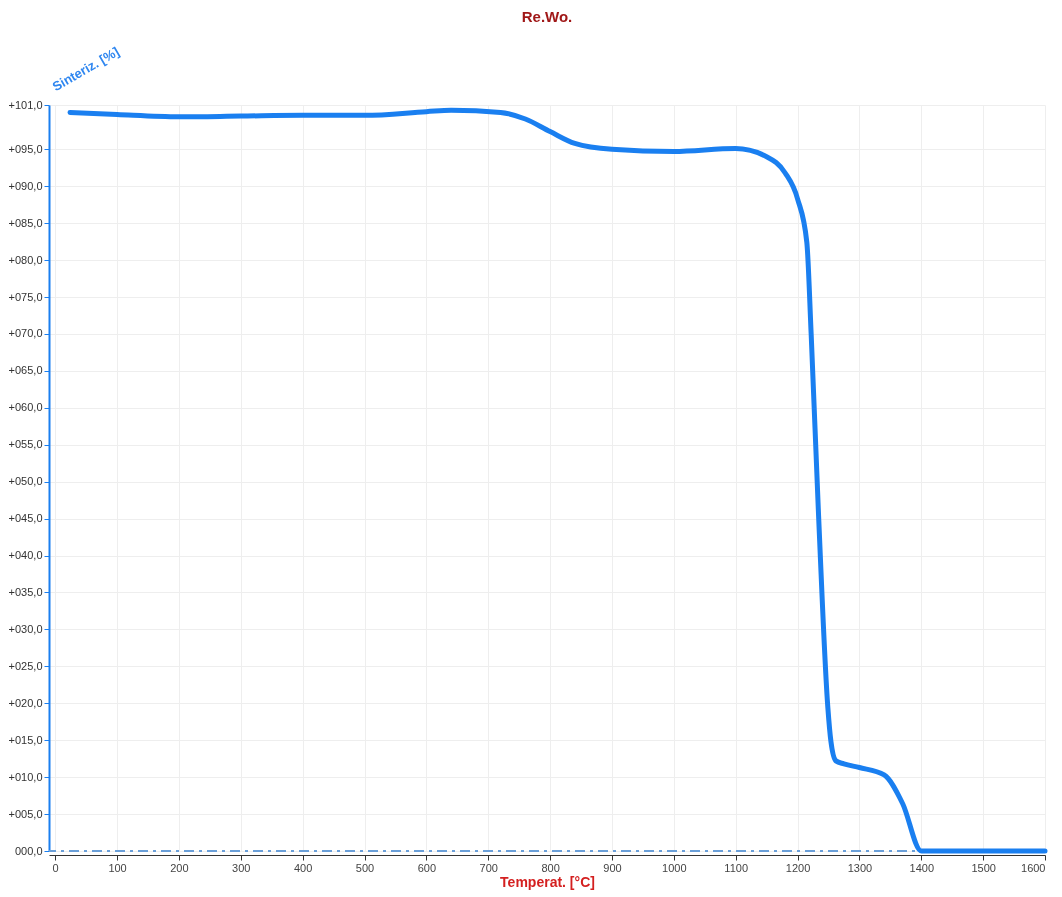 This screenshot has height=897, width=1062. Describe the element at coordinates (25, 296) in the screenshot. I see `y-tick-label: +075,0` at that location.